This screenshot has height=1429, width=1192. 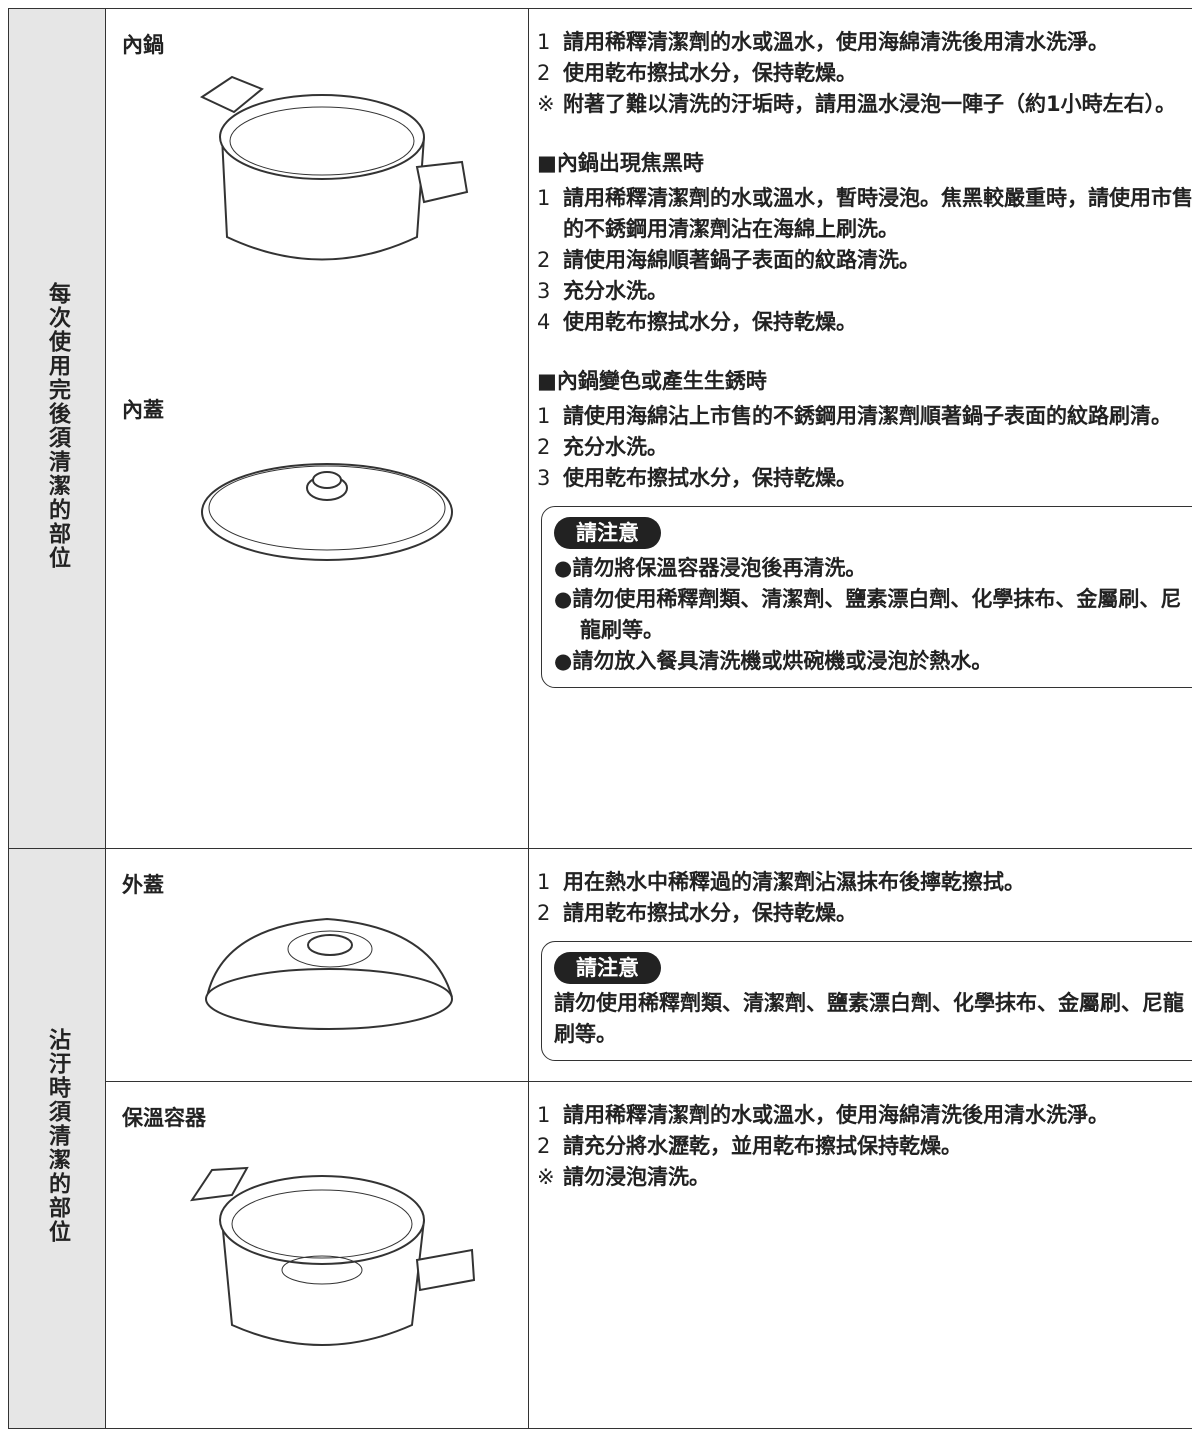 What do you see at coordinates (325, 884) in the screenshot?
I see `part-name: 外蓋` at bounding box center [325, 884].